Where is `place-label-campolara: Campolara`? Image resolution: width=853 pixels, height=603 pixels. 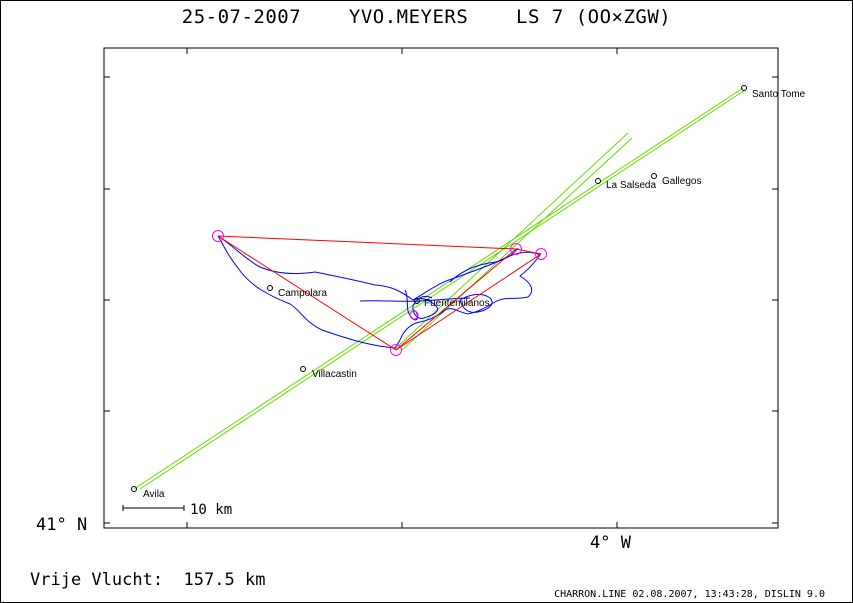
place-label-campolara: Campolara is located at coordinates (302, 293).